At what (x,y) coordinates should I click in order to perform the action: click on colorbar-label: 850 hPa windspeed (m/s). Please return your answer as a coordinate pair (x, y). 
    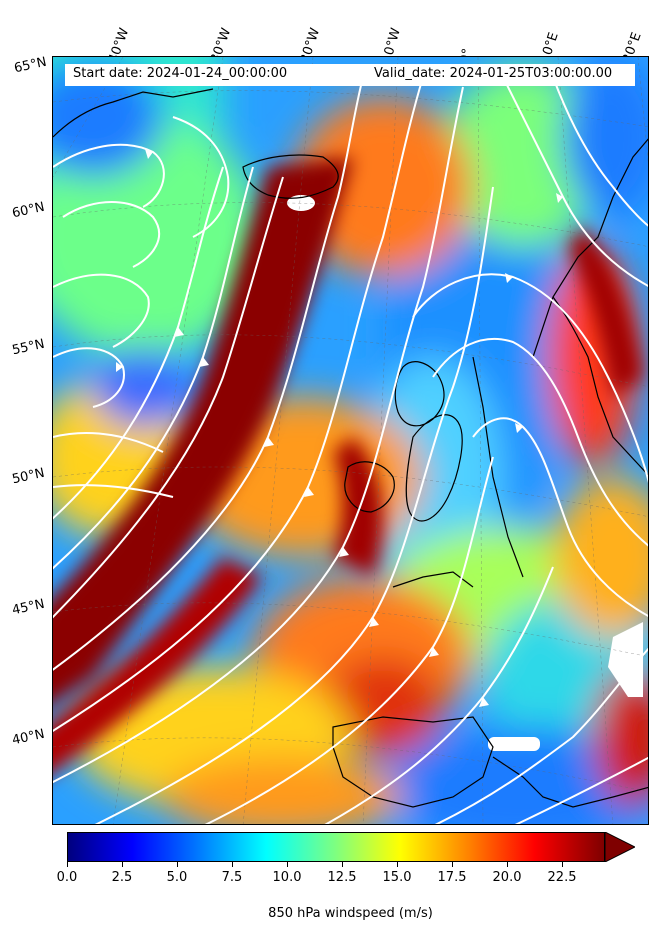
    Looking at the image, I should click on (350, 913).